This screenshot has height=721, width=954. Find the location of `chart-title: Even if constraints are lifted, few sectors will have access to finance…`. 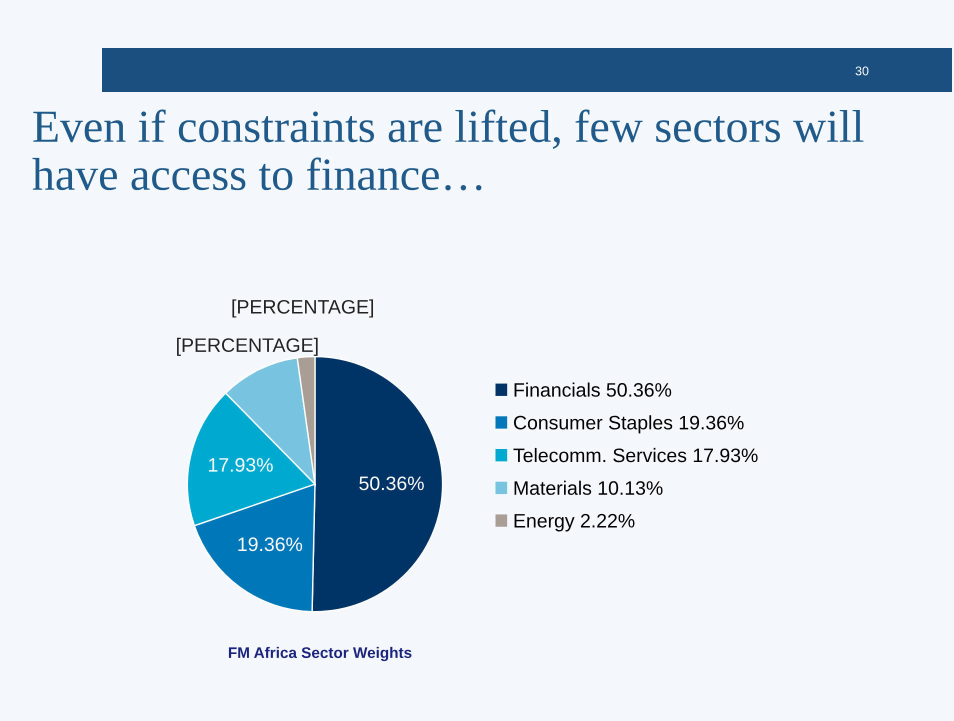

chart-title: Even if constraints are lifted, few sectors will have access to finance… is located at coordinates (448, 150).